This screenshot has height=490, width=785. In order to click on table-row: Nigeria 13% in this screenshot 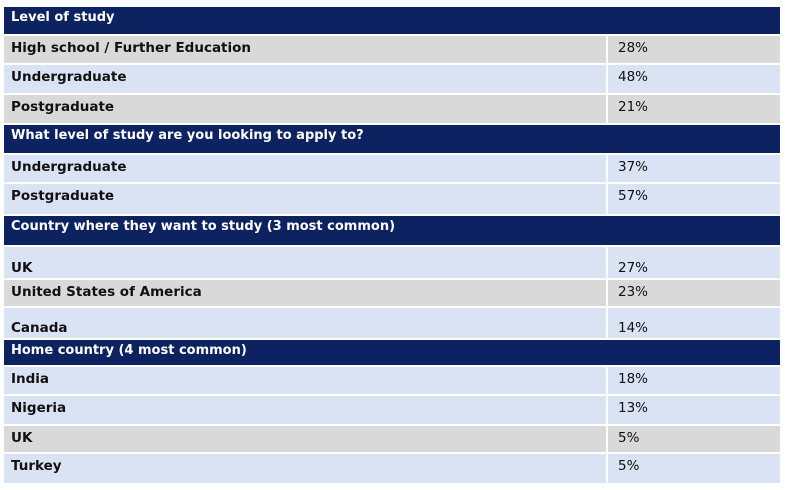, I will do `click(392, 411)`.